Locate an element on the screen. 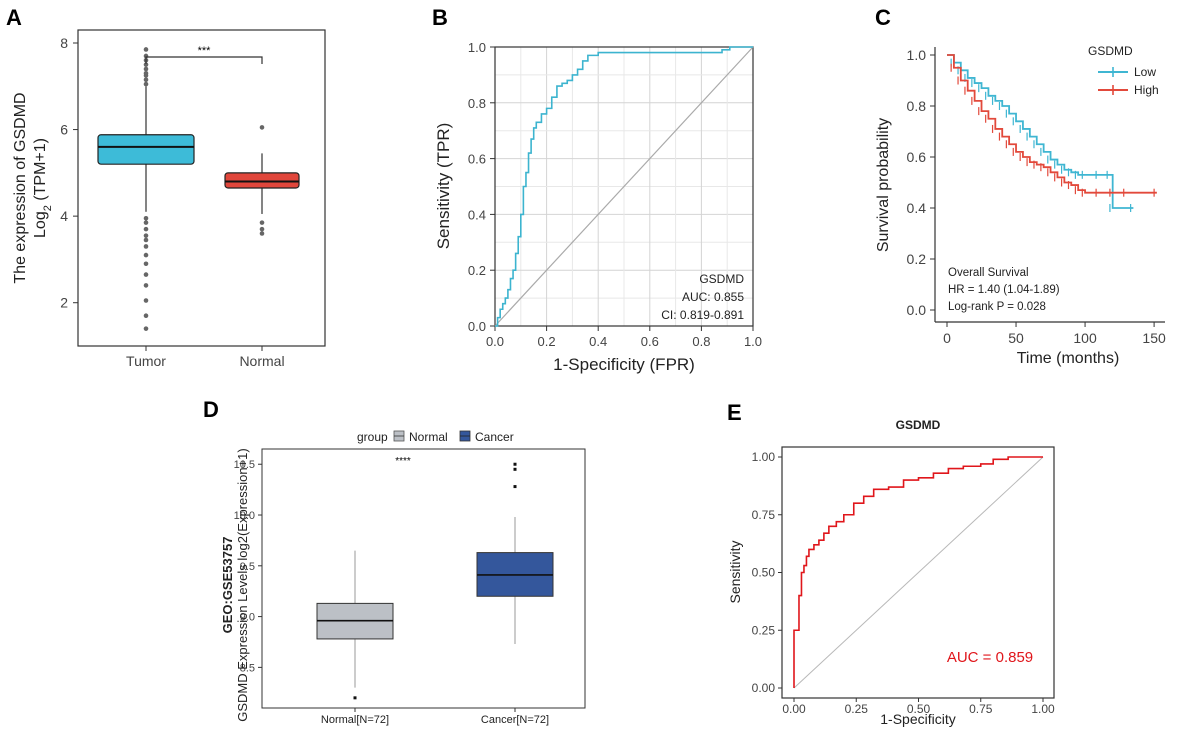  panel-c-legend-label-high: High is located at coordinates (1146, 90).